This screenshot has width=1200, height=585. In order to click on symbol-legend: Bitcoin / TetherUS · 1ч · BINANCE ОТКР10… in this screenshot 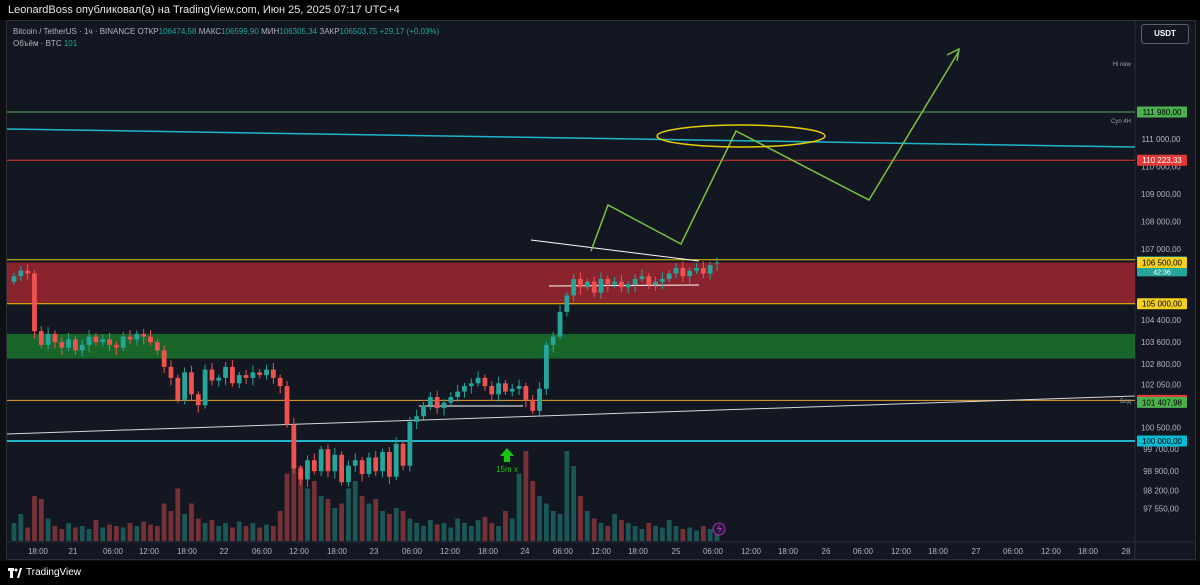, I will do `click(226, 38)`.